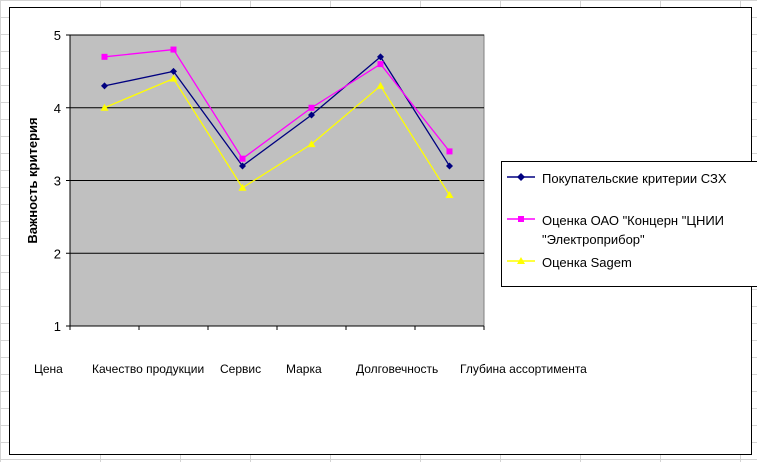 This screenshot has height=462, width=757. I want to click on legend-key-square-icon, so click(521, 219).